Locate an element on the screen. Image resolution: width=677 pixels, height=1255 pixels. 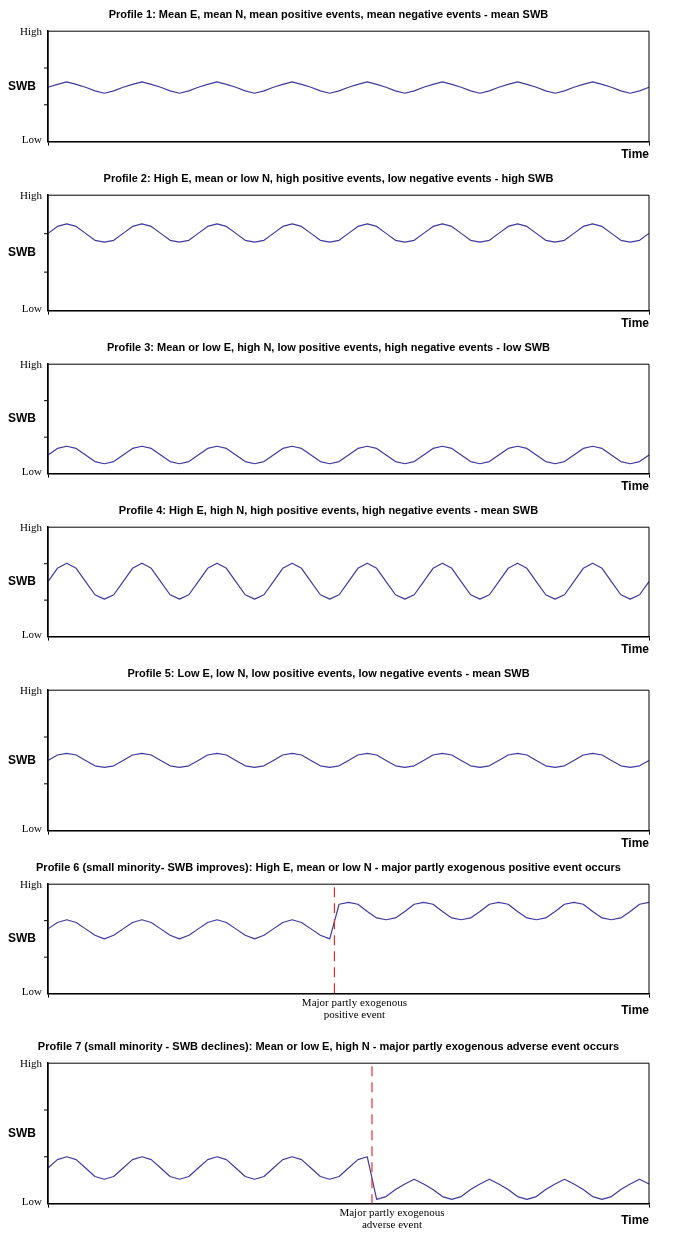
chart-title: Profile 6 (small minority- SWB improves): High E, mean or low N - major partly exogenous positive event occurs is located at coordinates (328, 866).